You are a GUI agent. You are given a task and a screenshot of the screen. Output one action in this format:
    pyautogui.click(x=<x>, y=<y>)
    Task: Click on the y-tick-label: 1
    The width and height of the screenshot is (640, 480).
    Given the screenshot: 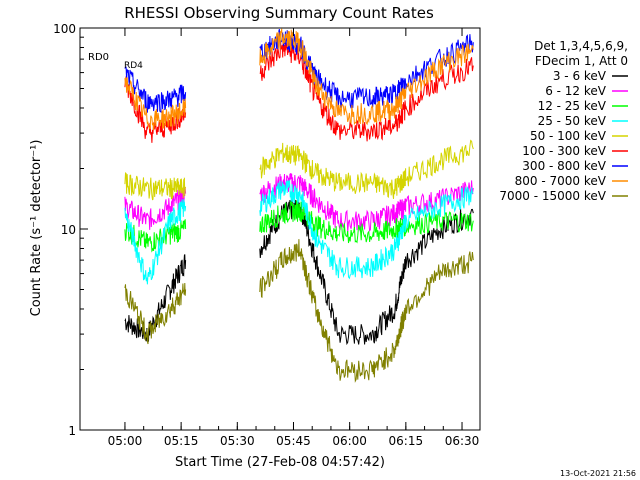 What is the action you would take?
    pyautogui.click(x=72, y=431)
    